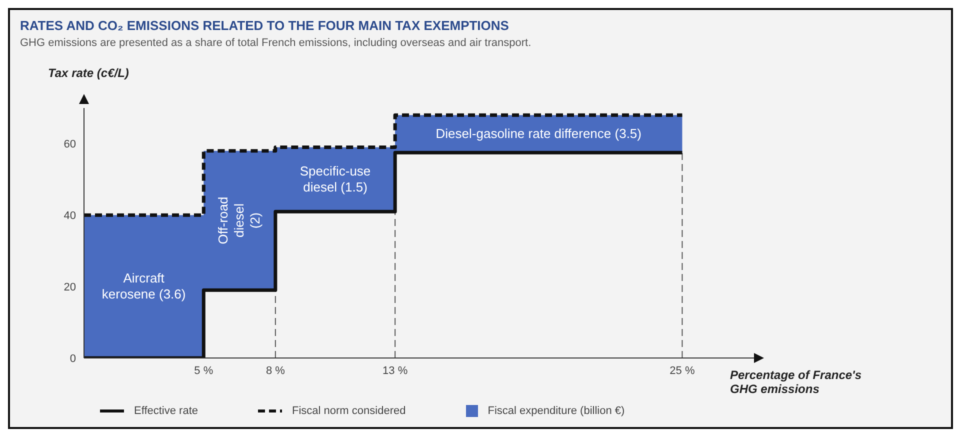 This screenshot has height=437, width=961. What do you see at coordinates (395, 370) in the screenshot?
I see `x-tick-label: 13 %` at bounding box center [395, 370].